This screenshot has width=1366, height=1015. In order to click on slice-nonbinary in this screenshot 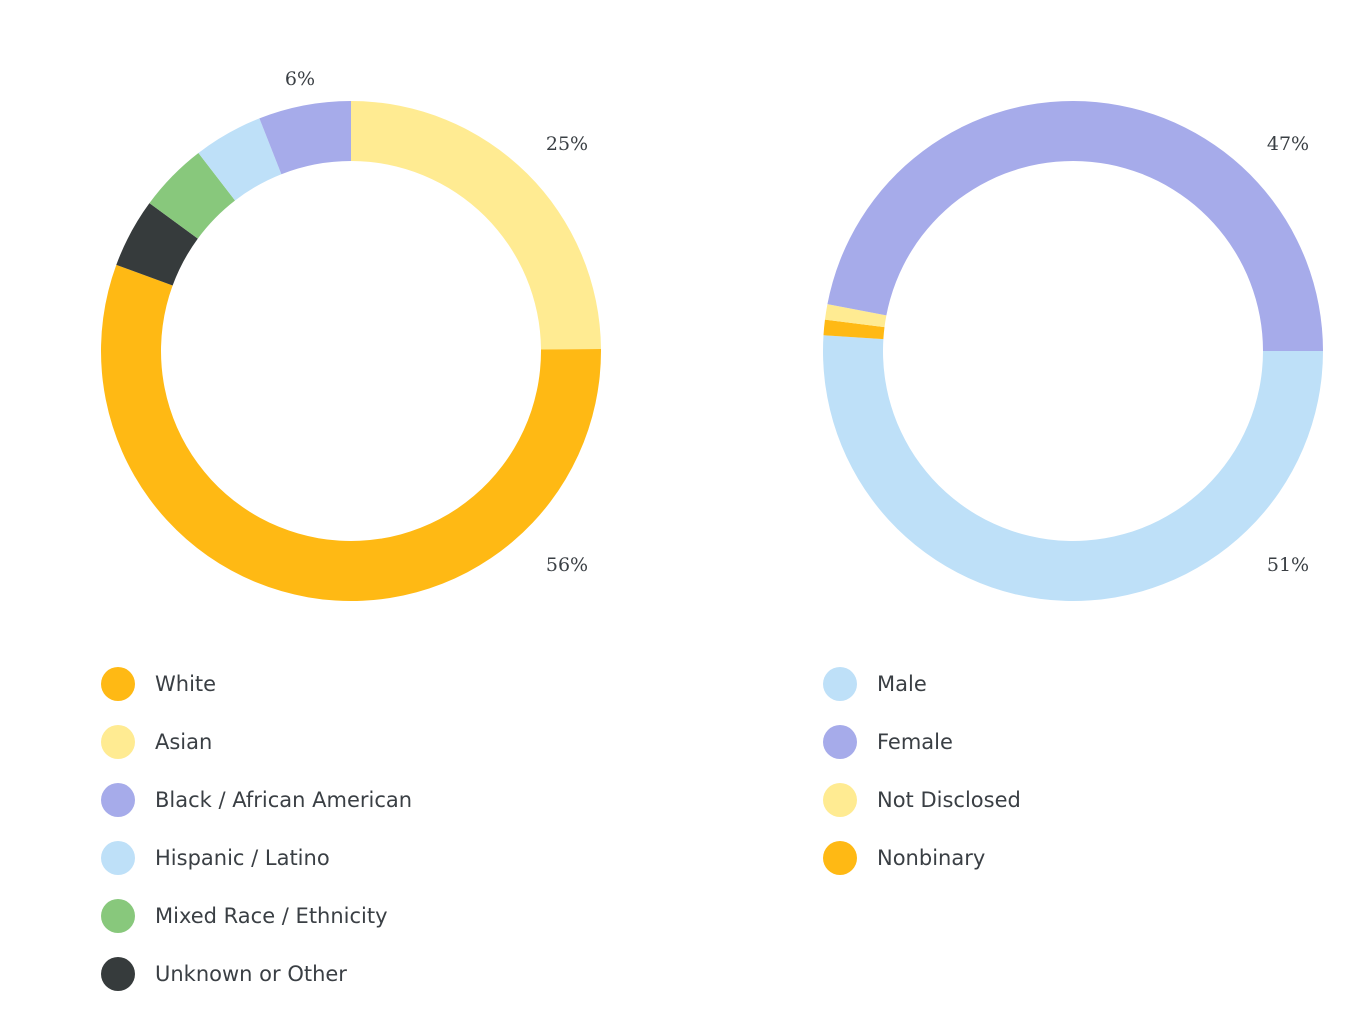, I will do `click(854, 329)`.